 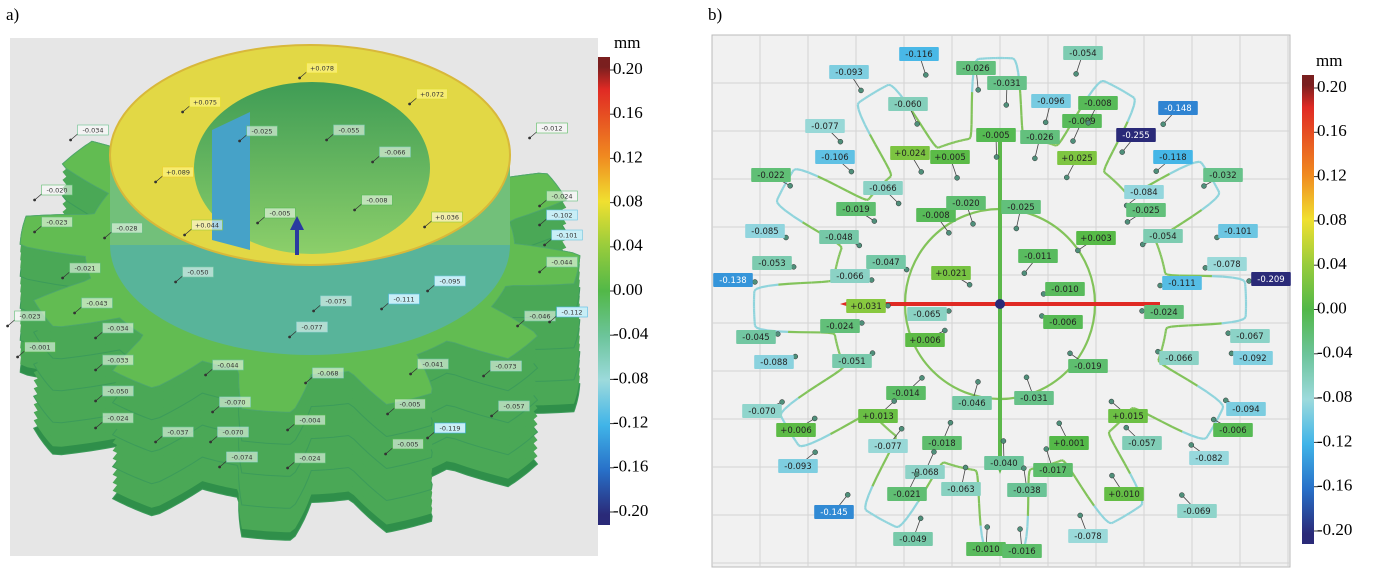 What do you see at coordinates (1026, 491) in the screenshot?
I see `annotation-label: -0.038` at bounding box center [1026, 491].